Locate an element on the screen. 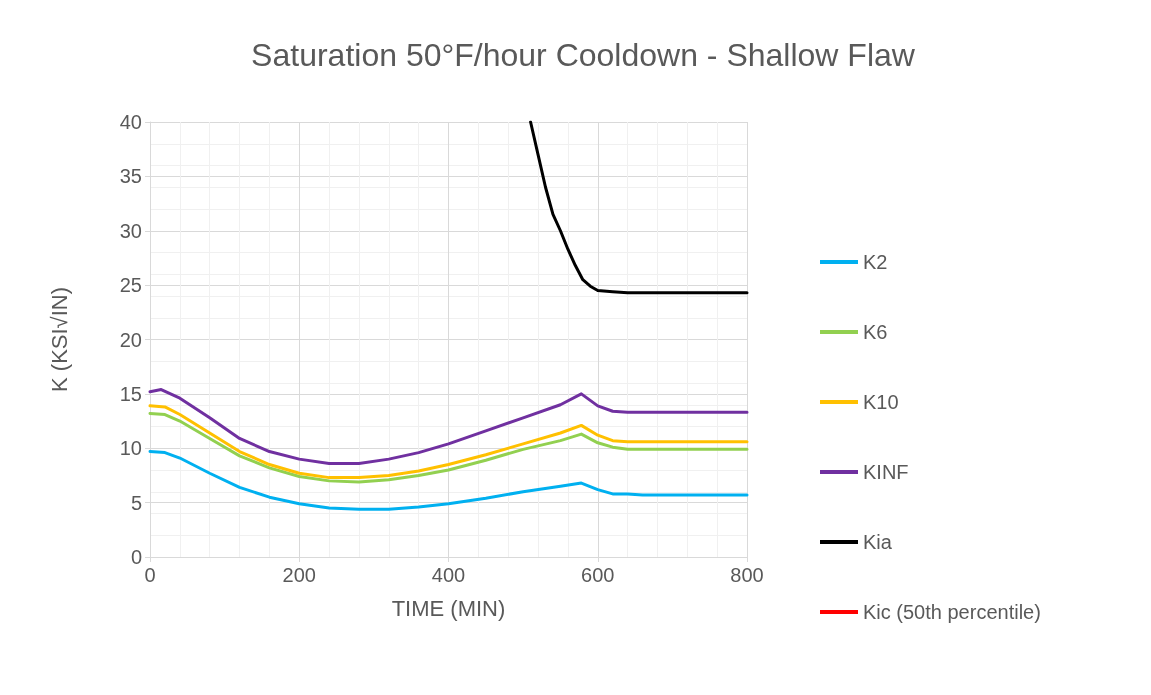  y-tick-label: 10 is located at coordinates (130, 448).